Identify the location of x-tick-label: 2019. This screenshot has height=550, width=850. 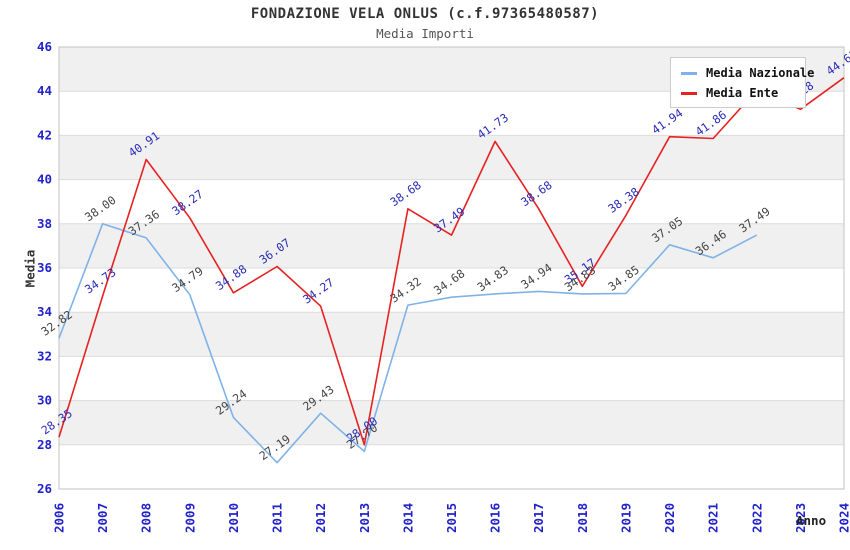
(625, 518).